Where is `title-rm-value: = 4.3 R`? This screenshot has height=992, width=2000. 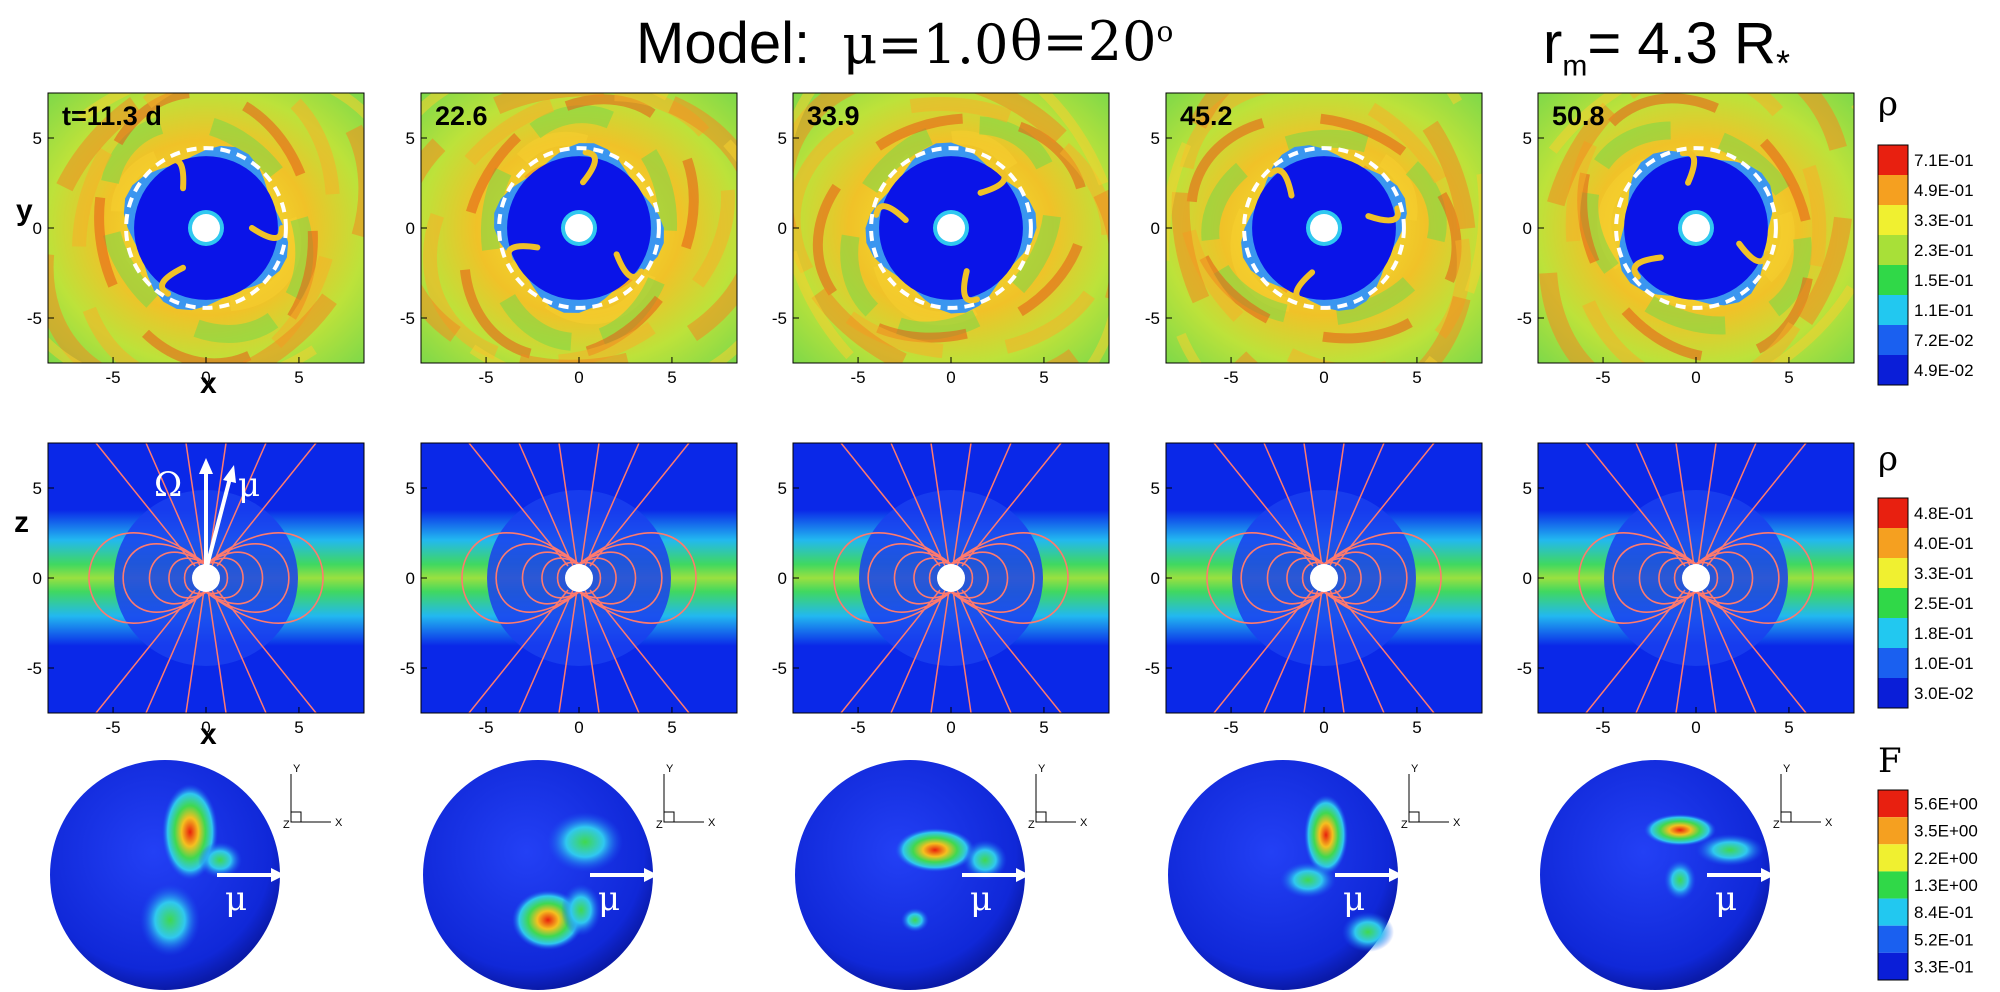 title-rm-value: = 4.3 R is located at coordinates (1681, 43).